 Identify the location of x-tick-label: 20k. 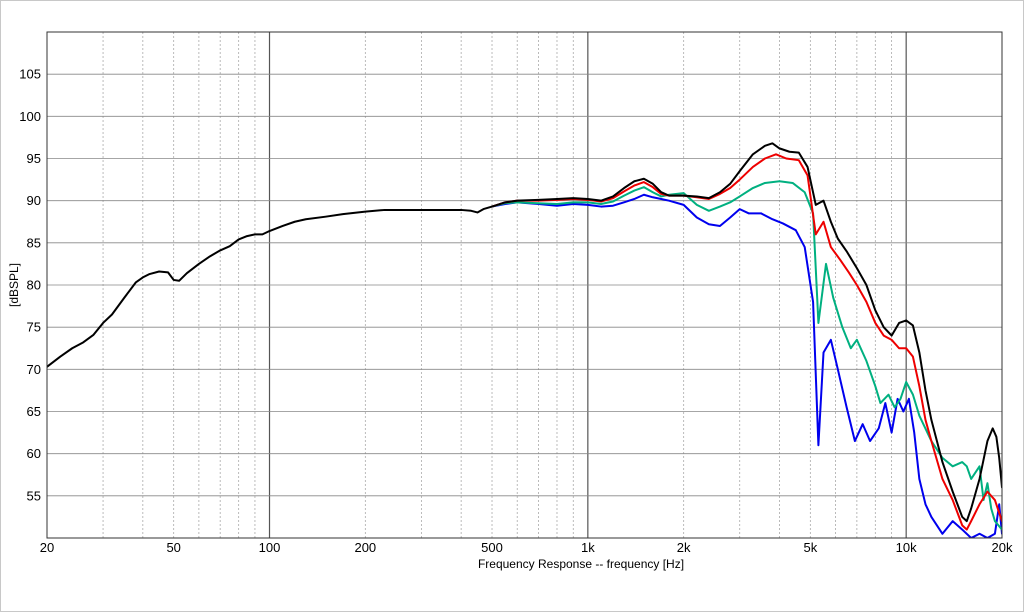
(1002, 547).